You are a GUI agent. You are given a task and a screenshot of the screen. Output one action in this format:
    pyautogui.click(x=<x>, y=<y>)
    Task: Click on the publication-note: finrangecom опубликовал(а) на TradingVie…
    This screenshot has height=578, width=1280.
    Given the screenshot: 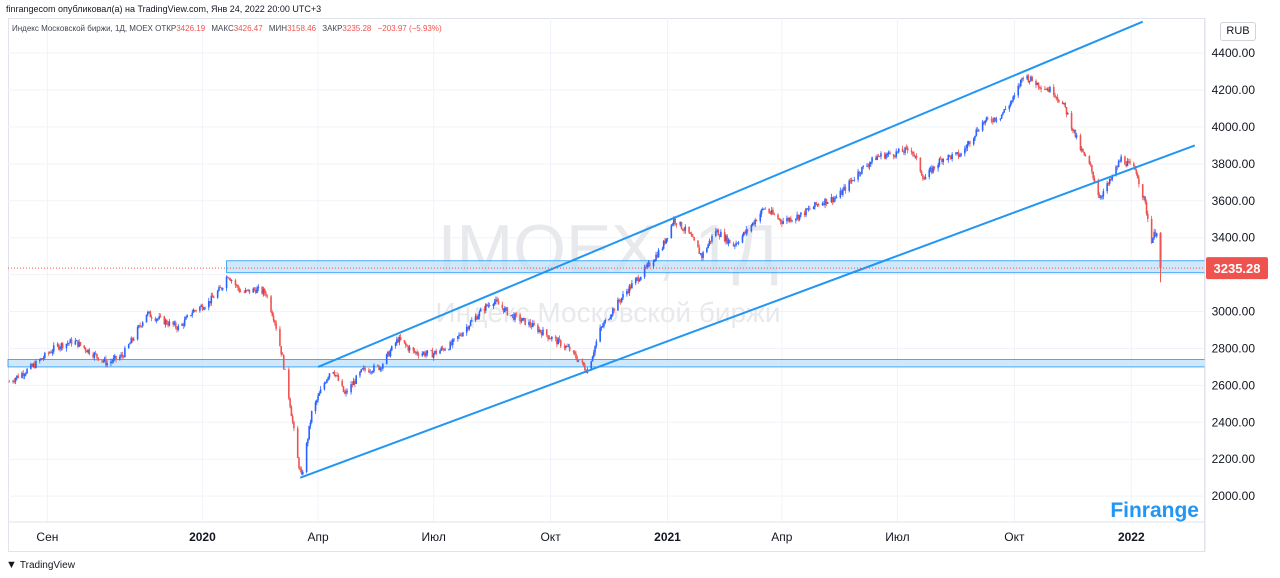 What is the action you would take?
    pyautogui.click(x=164, y=9)
    